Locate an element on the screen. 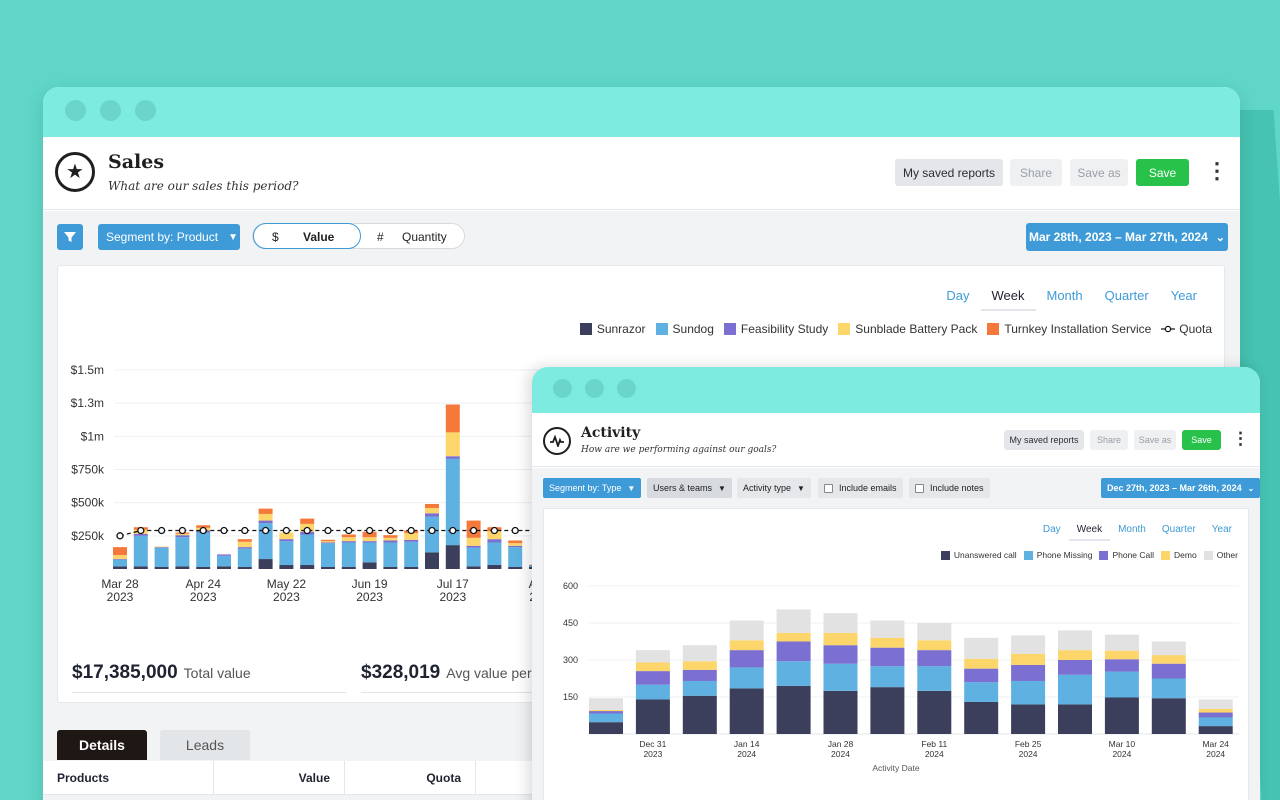 Image resolution: width=1280 pixels, height=800 pixels. legend-item-phone-missing: Phone Missing is located at coordinates (1057, 555).